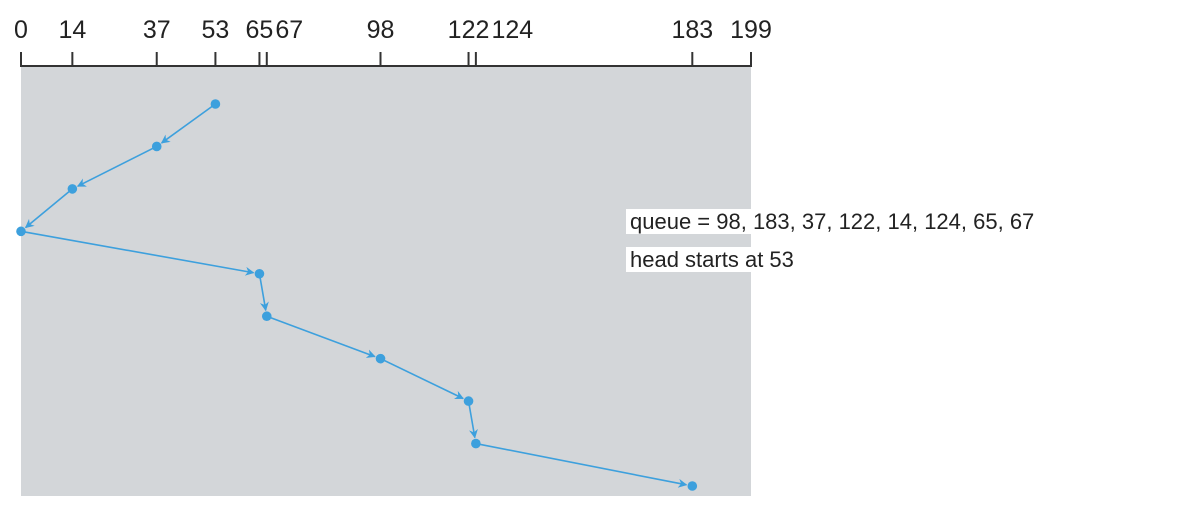 The image size is (1178, 516). Describe the element at coordinates (469, 30) in the screenshot. I see `tick-label-122: 122` at that location.